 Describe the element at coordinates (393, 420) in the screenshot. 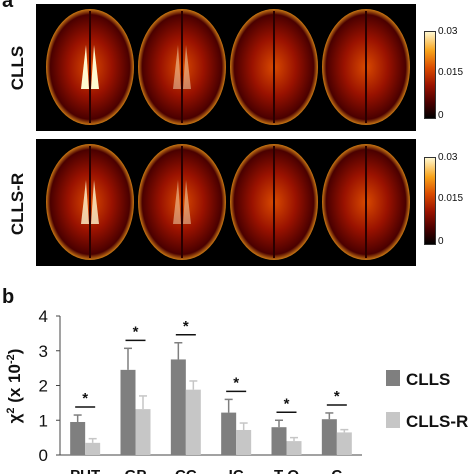

I see `legend-swatch-clls-r` at that location.